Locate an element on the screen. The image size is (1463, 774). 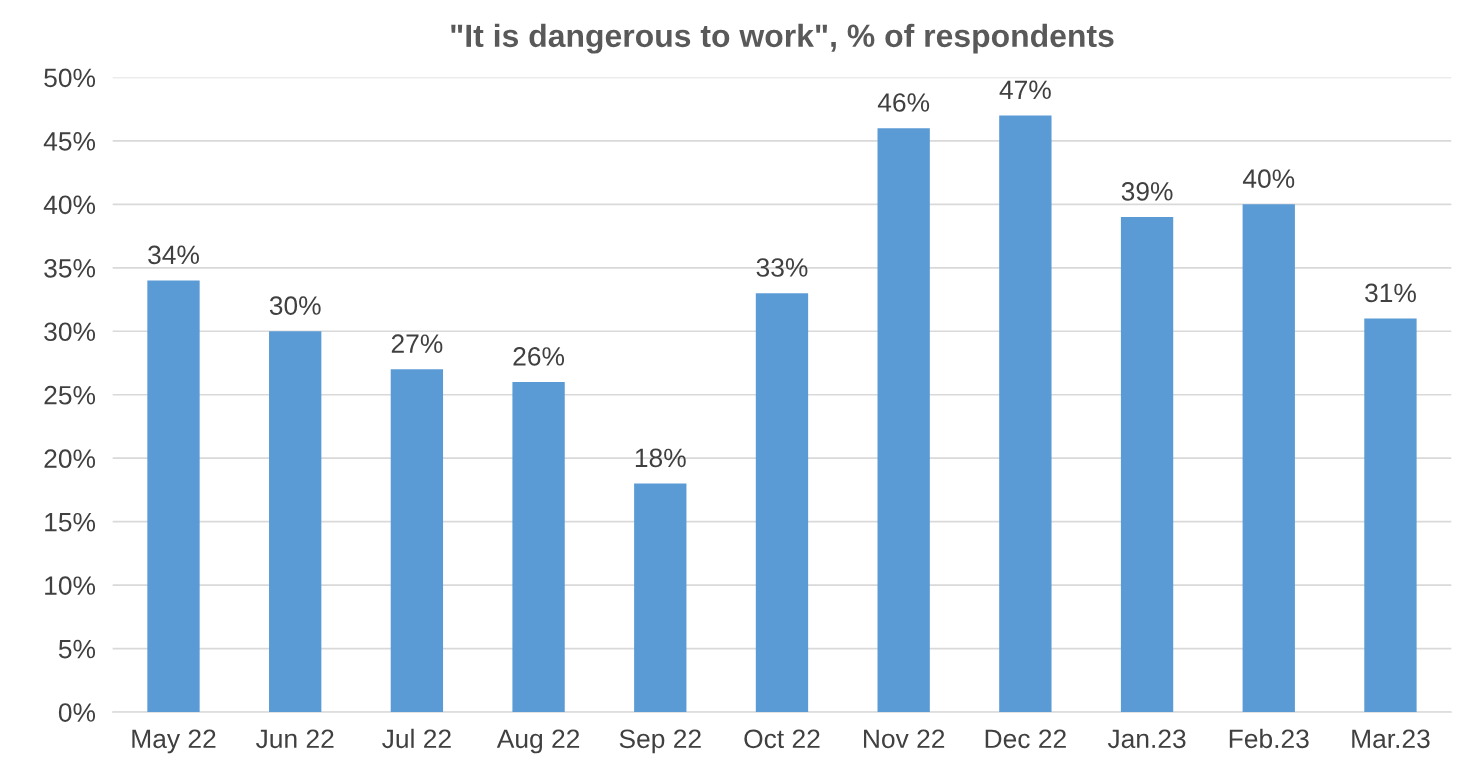
x-tick-label: Jun 22 is located at coordinates (294, 739).